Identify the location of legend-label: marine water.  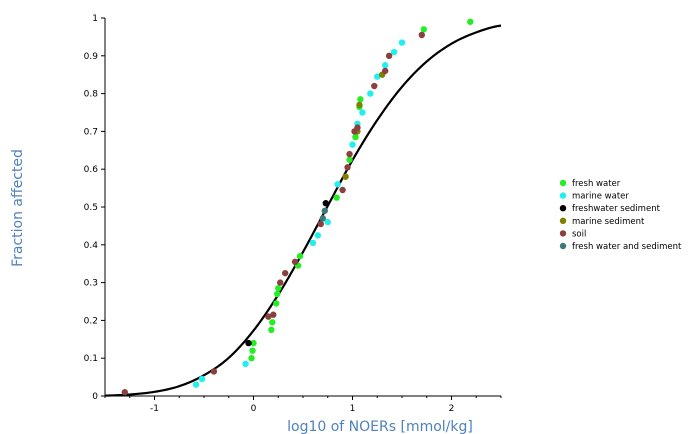
(600, 197).